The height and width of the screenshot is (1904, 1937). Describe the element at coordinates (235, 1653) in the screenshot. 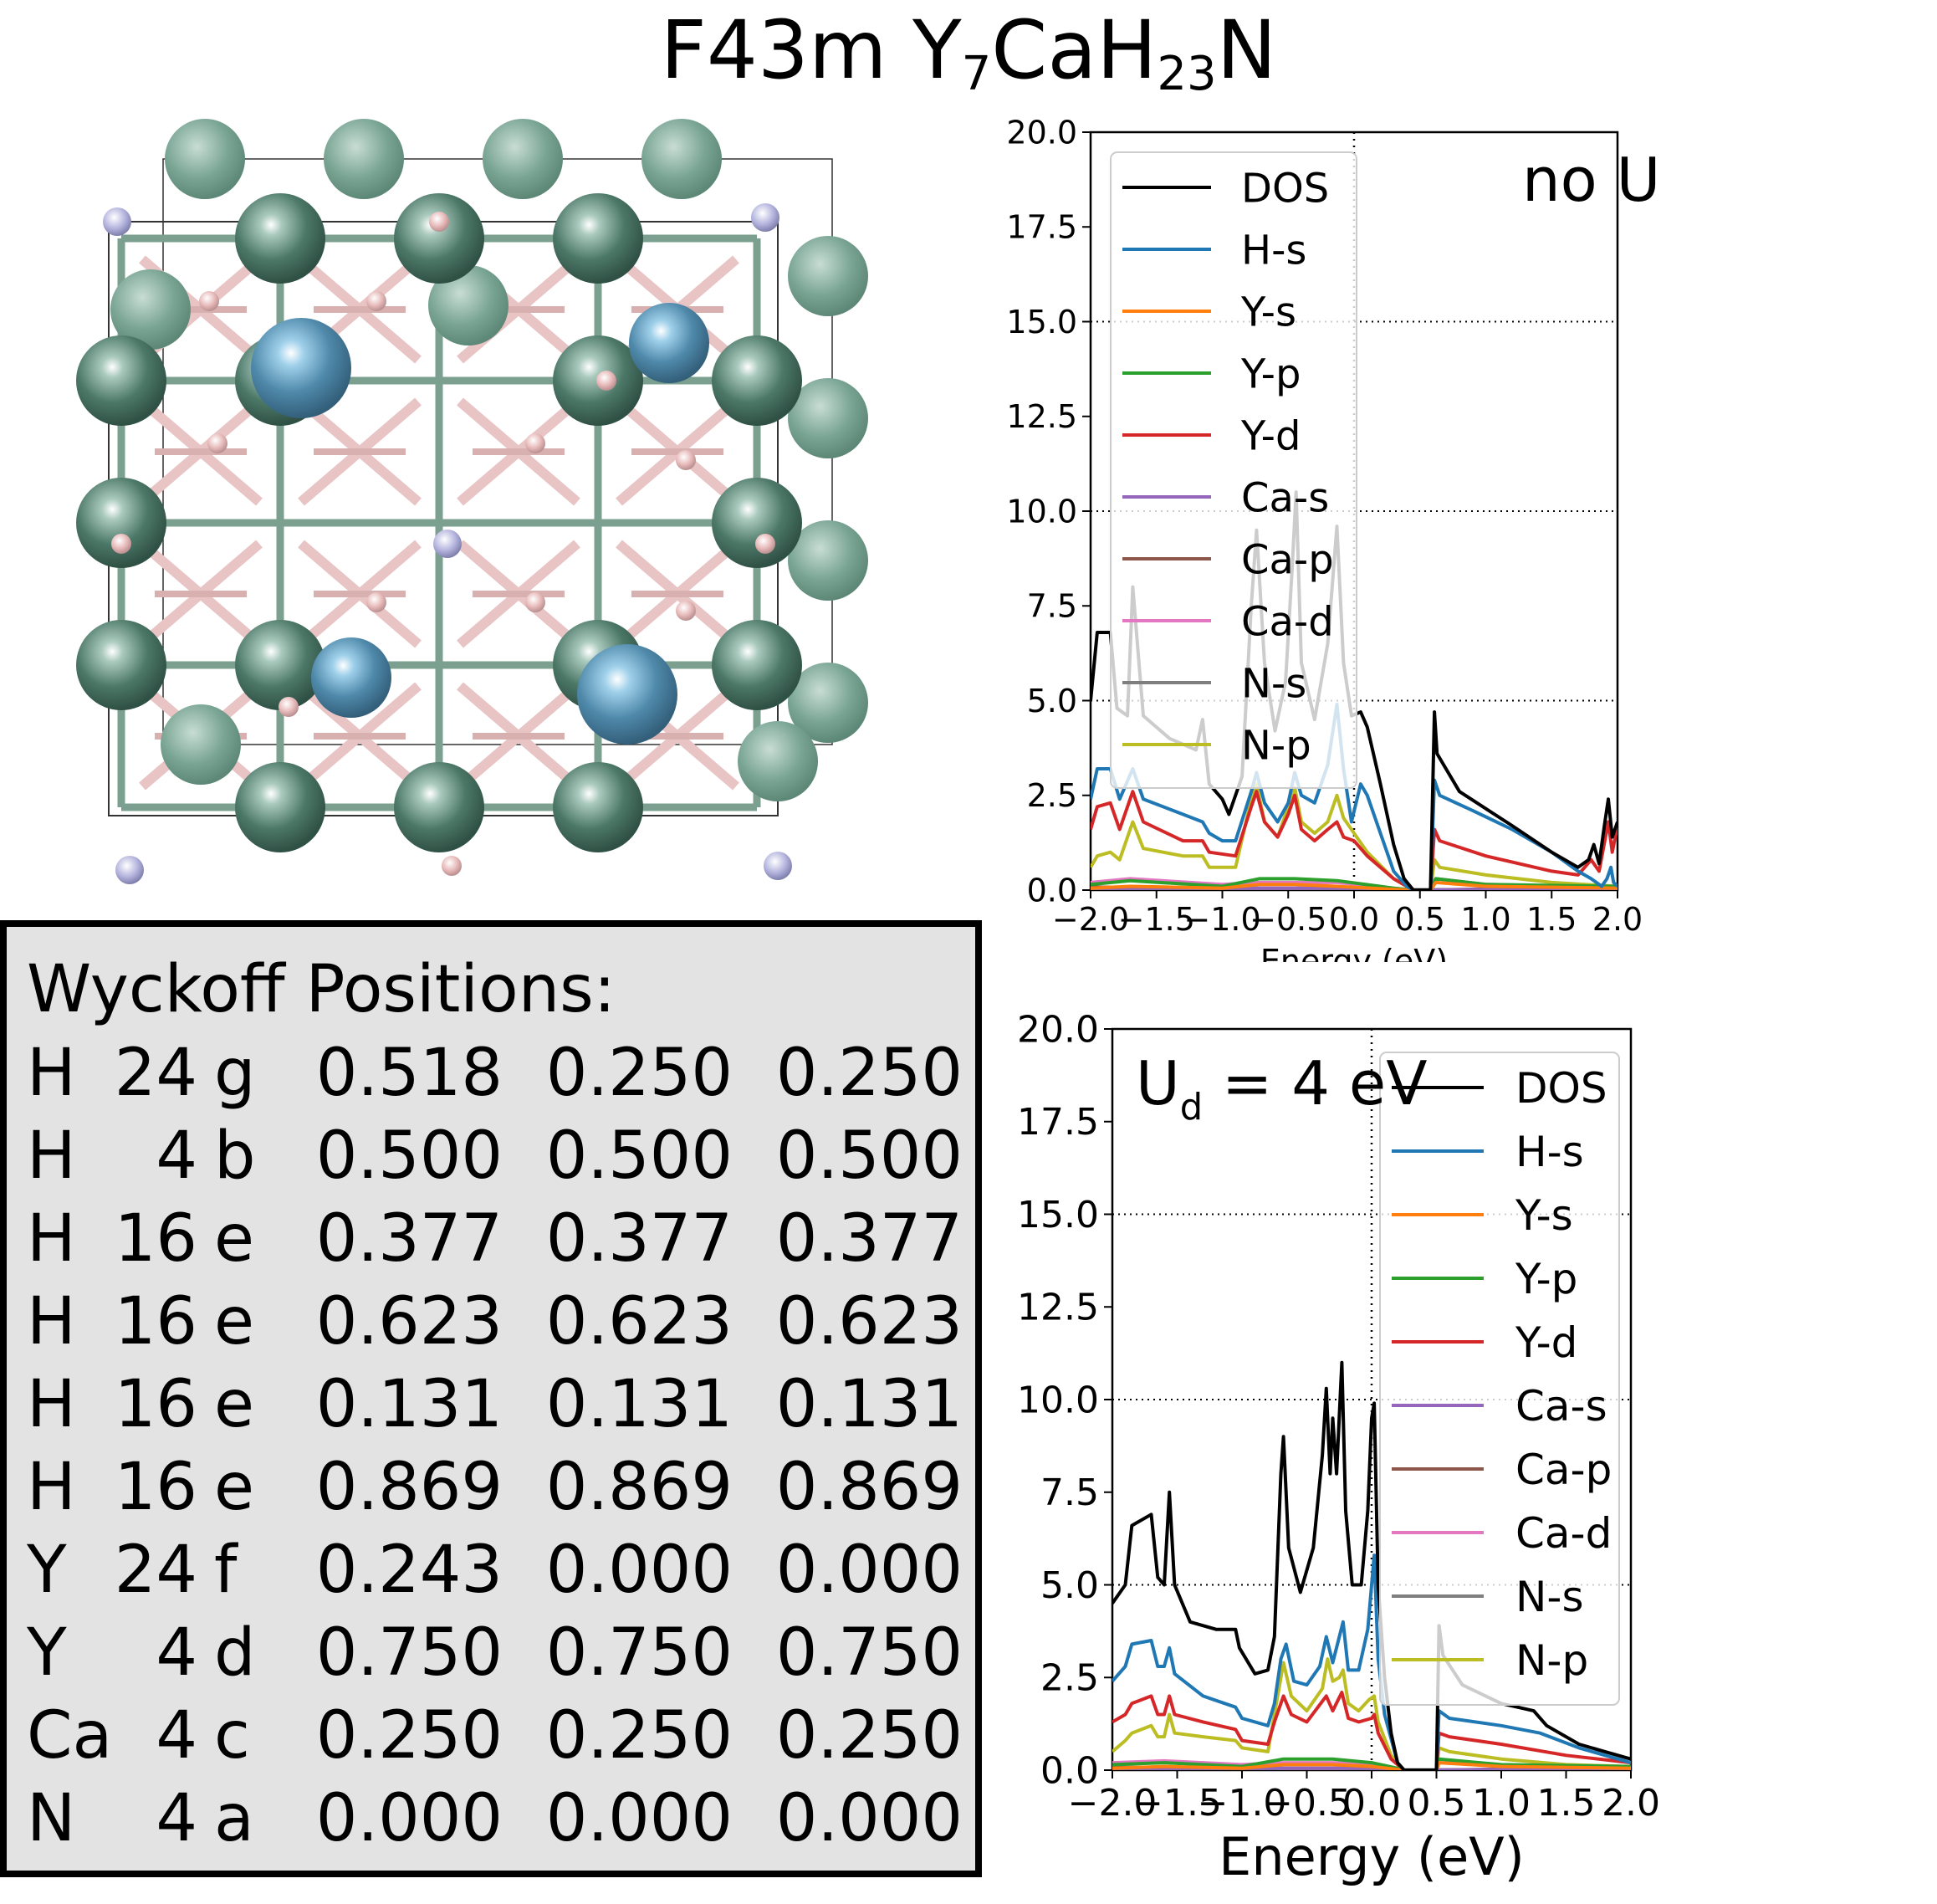

I see `wyckoff-letter: d` at that location.